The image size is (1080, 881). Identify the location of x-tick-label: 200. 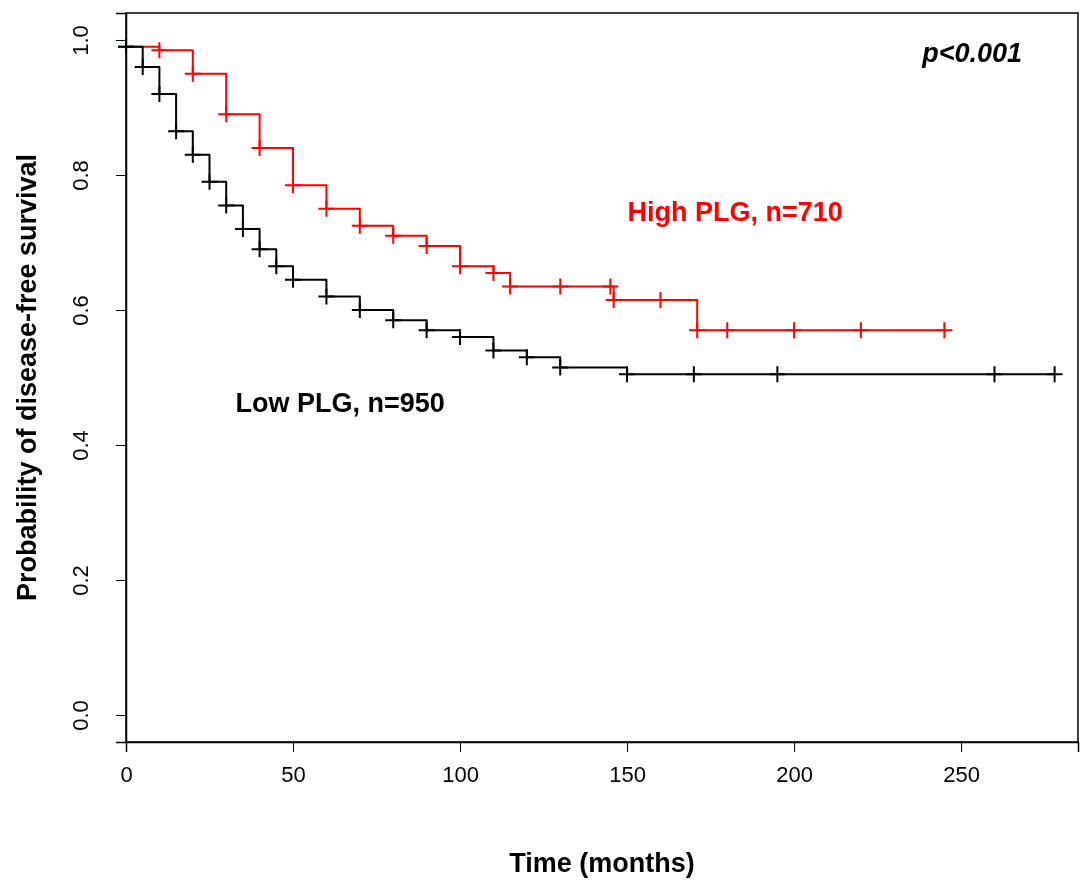
(794, 774).